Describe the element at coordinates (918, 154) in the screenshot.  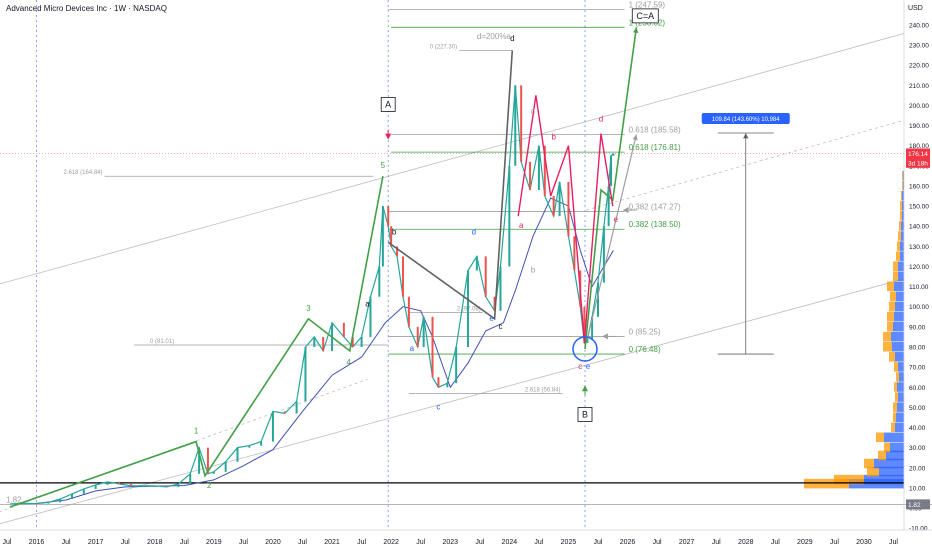
I see `price-label-0: 176.14` at that location.